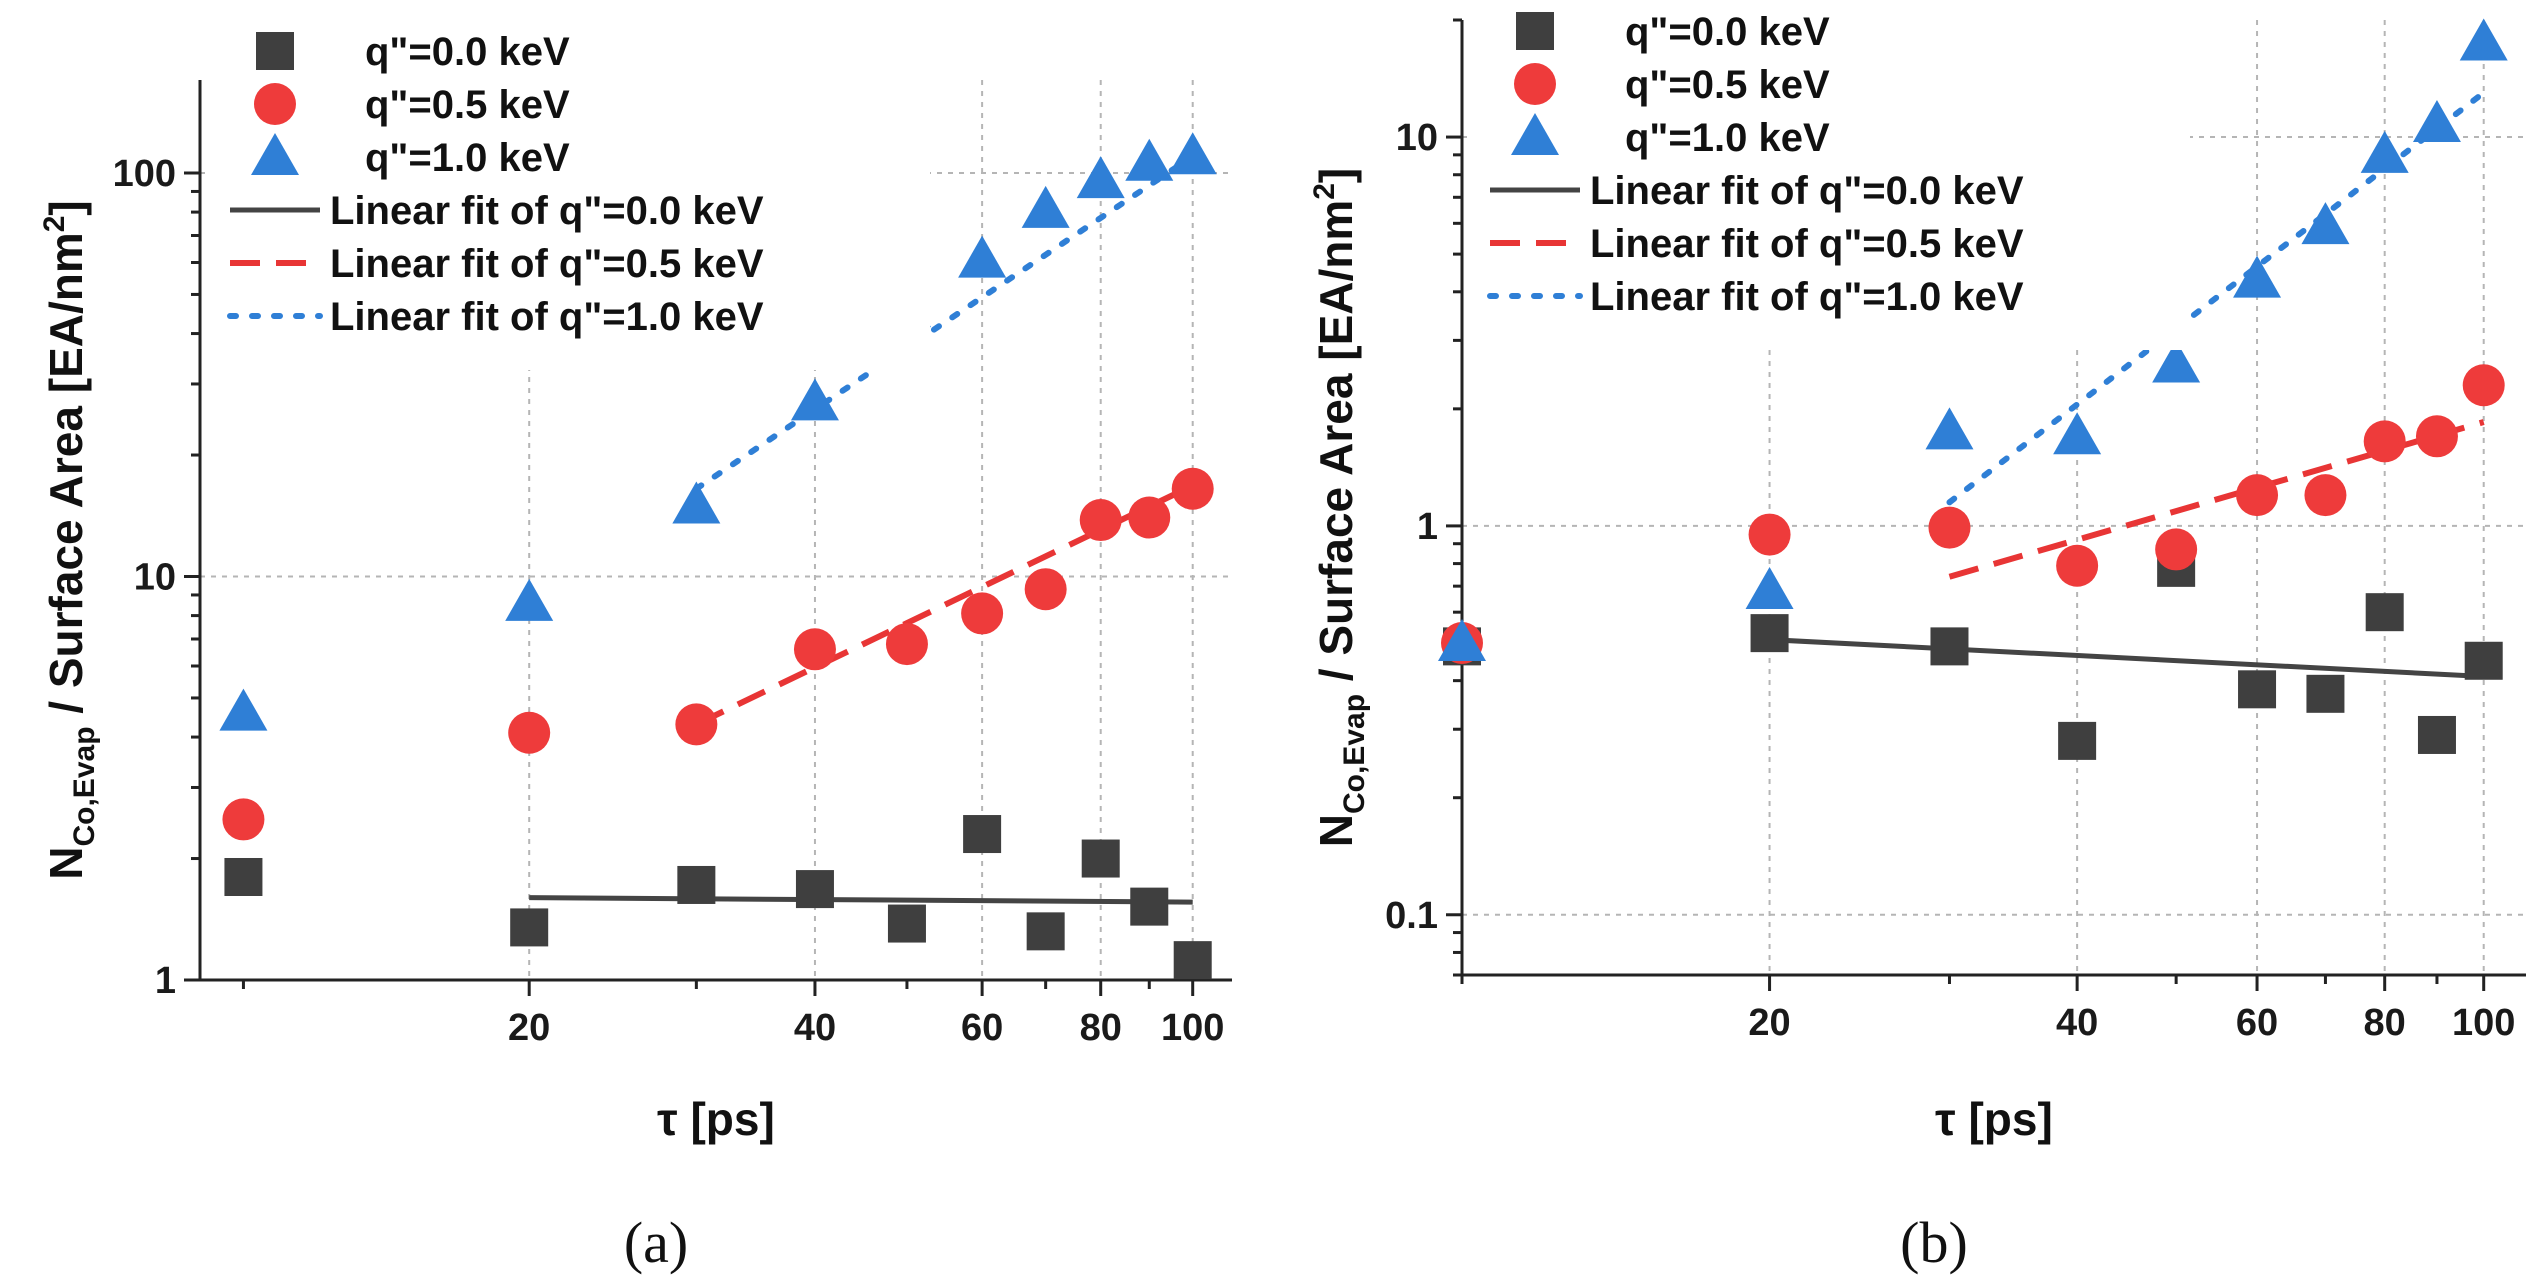 Image resolution: width=2546 pixels, height=1285 pixels. What do you see at coordinates (84, 786) in the screenshot?
I see `y-axis-label-sub-a: Co,Evap` at bounding box center [84, 786].